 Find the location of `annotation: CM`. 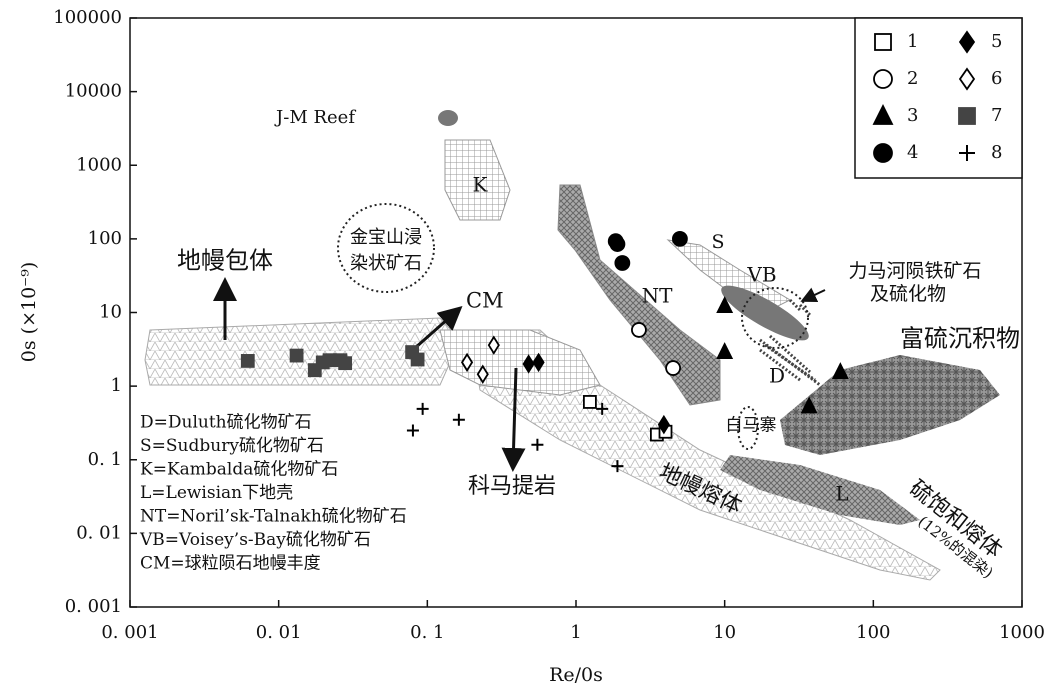

annotation: CM is located at coordinates (485, 301).